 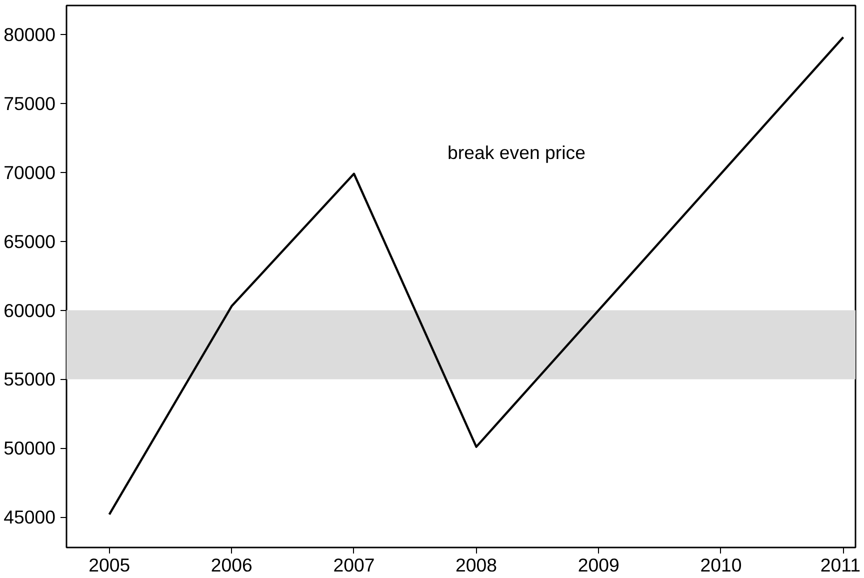 What do you see at coordinates (477, 565) in the screenshot?
I see `x-tick-label: 2008` at bounding box center [477, 565].